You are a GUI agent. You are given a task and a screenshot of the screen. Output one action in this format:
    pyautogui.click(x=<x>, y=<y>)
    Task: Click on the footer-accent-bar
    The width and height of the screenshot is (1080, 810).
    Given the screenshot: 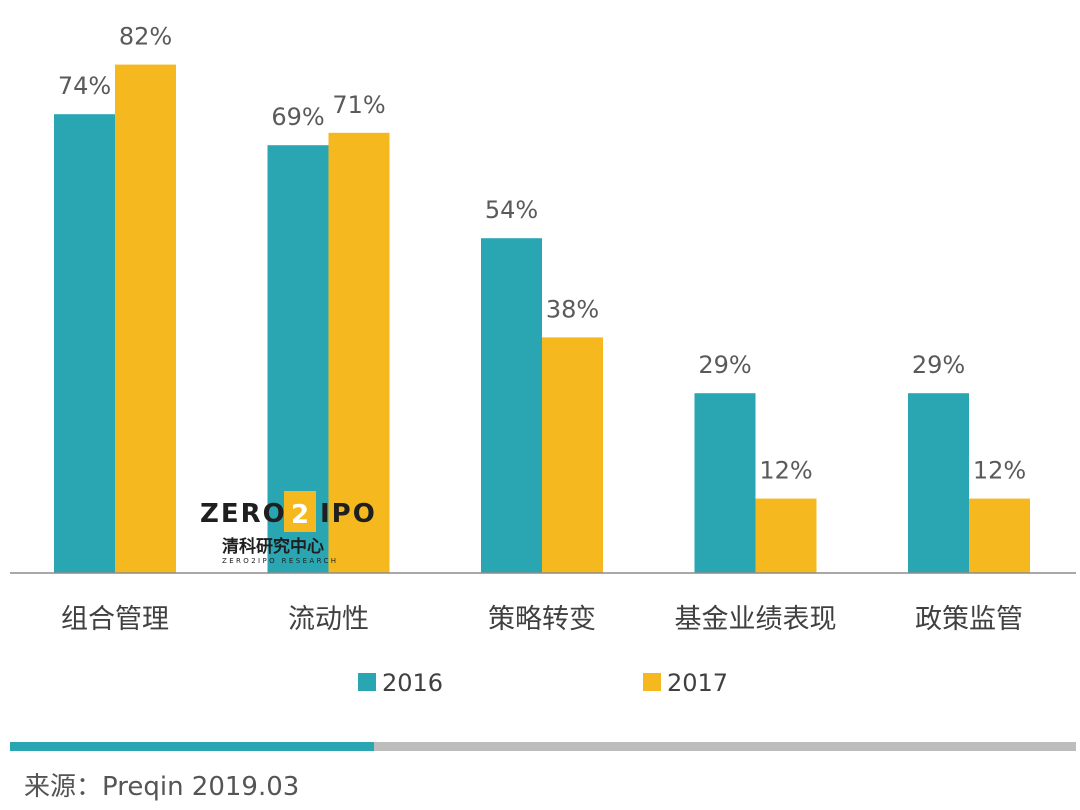 What is the action you would take?
    pyautogui.click(x=192, y=746)
    